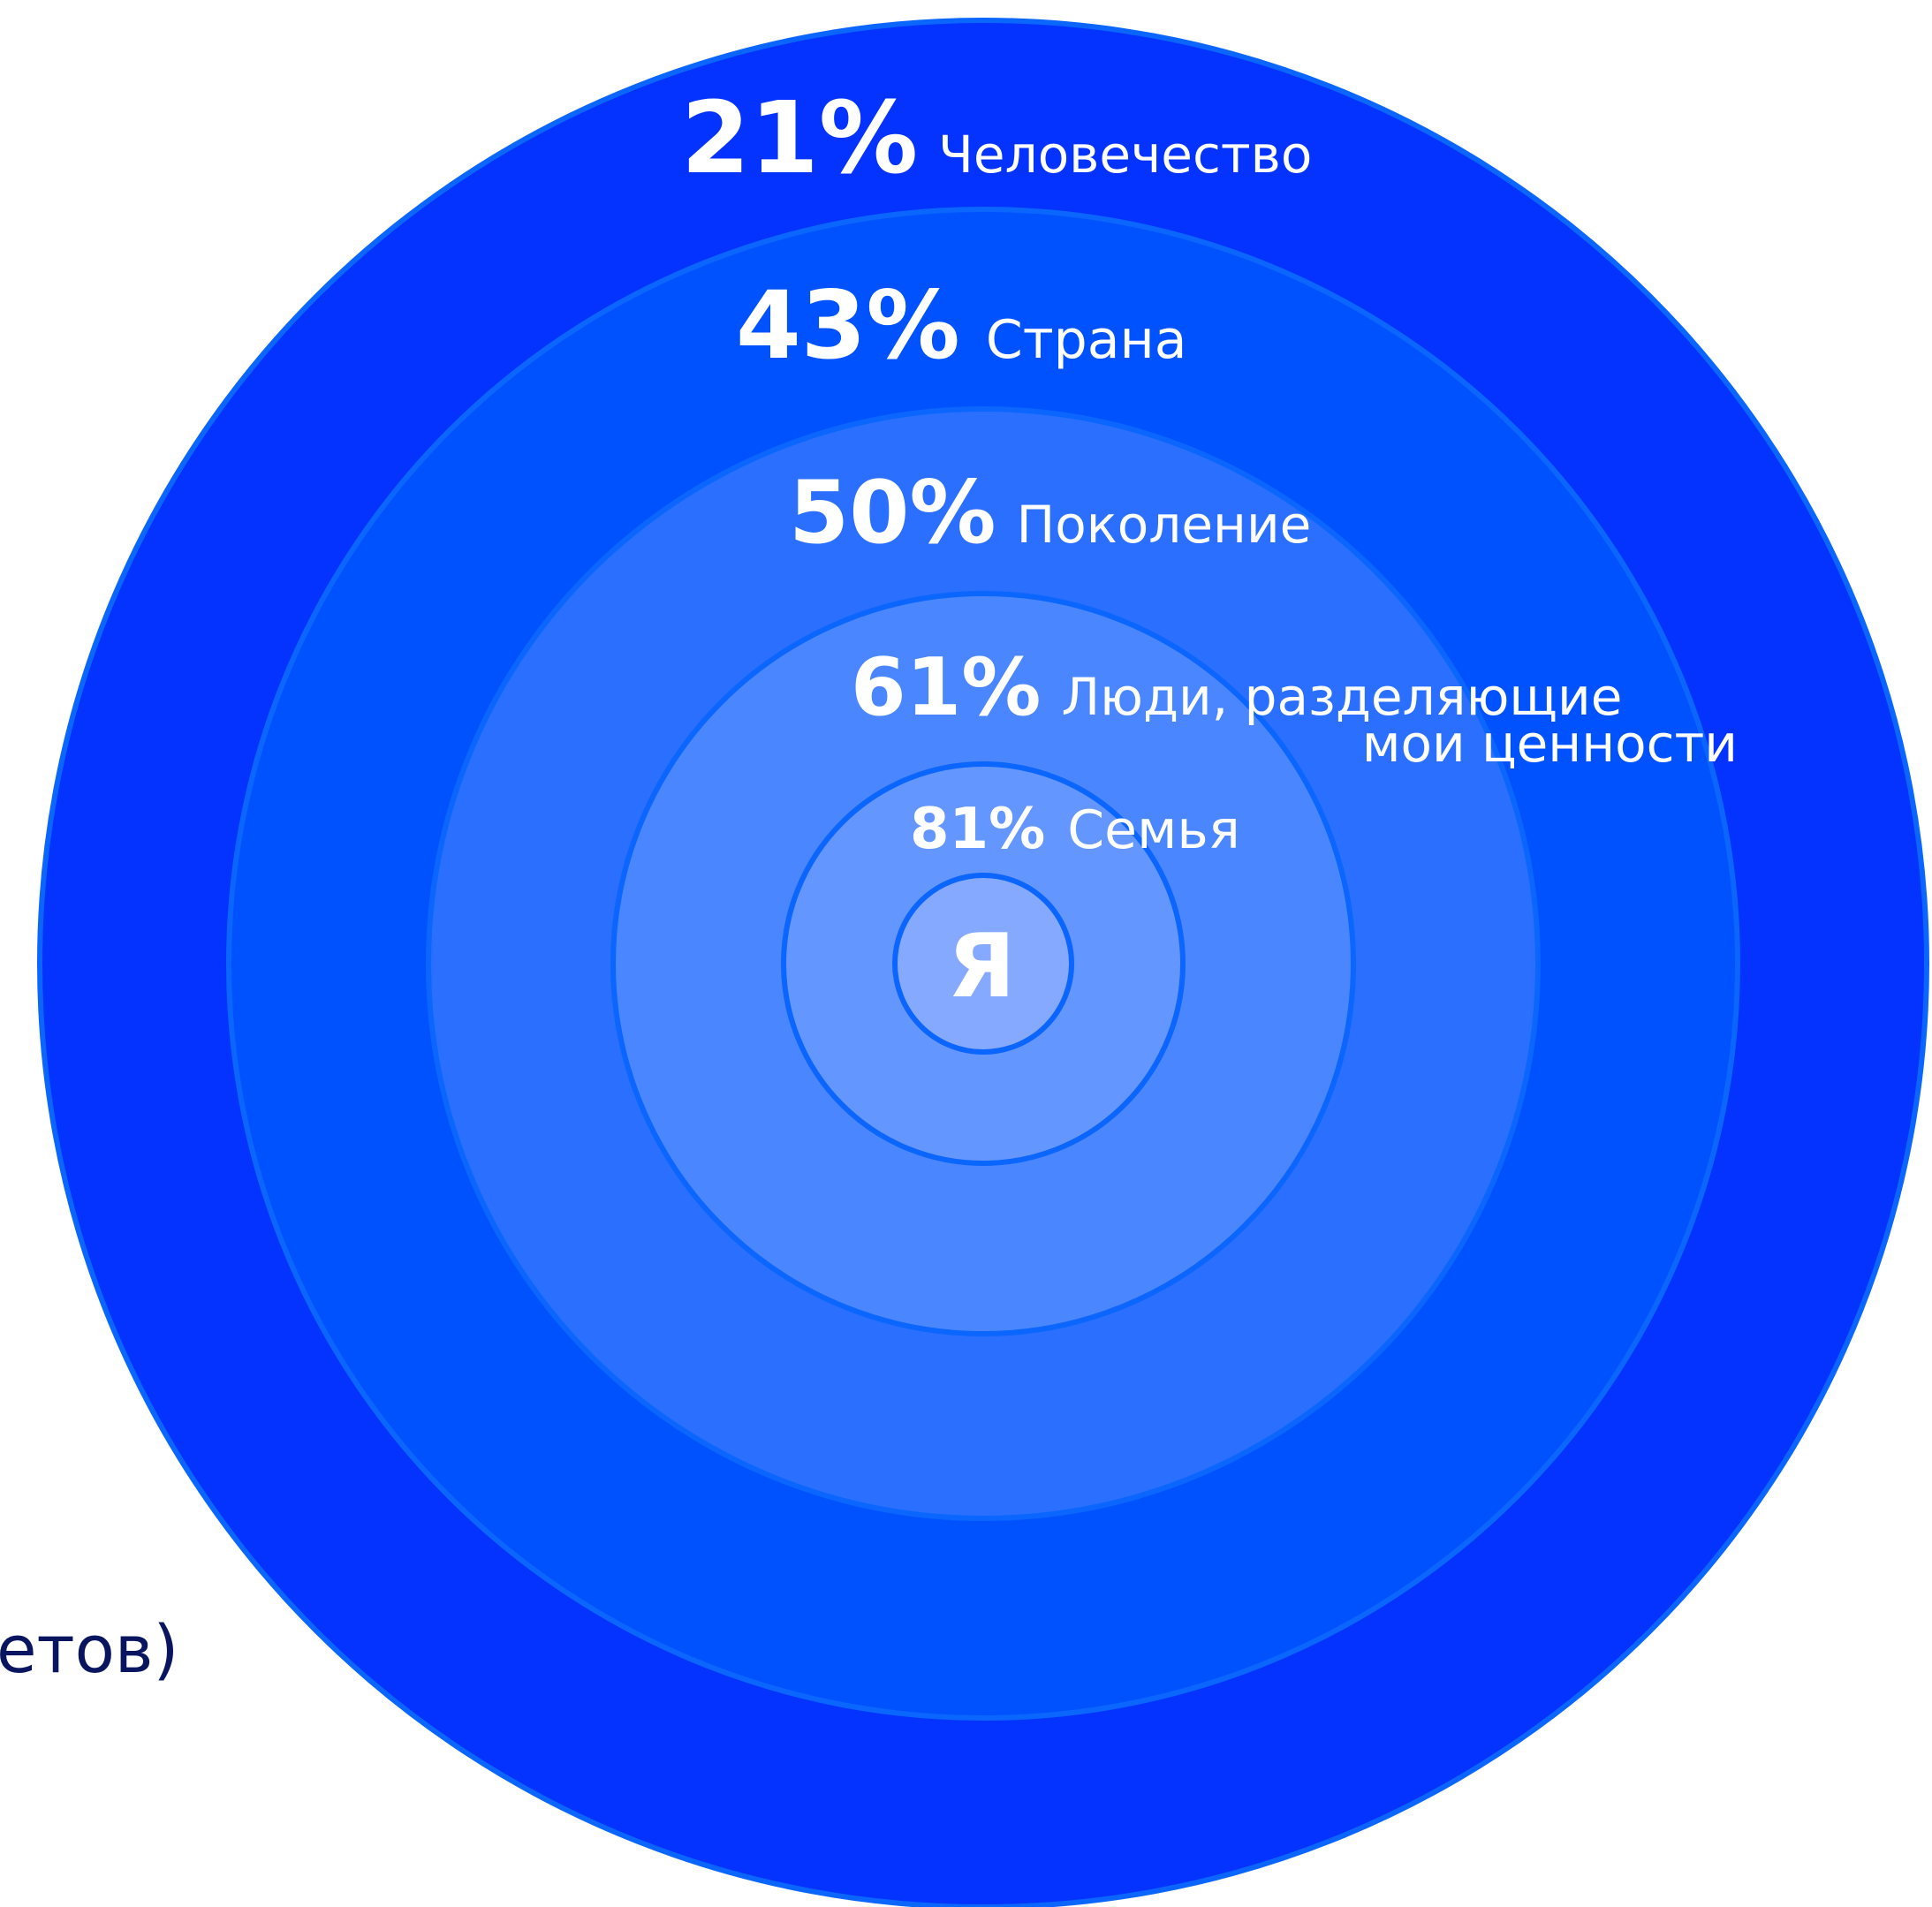 This screenshot has height=1907, width=1932. What do you see at coordinates (1550, 744) in the screenshot?
I see `label-line2: мои ценности` at bounding box center [1550, 744].